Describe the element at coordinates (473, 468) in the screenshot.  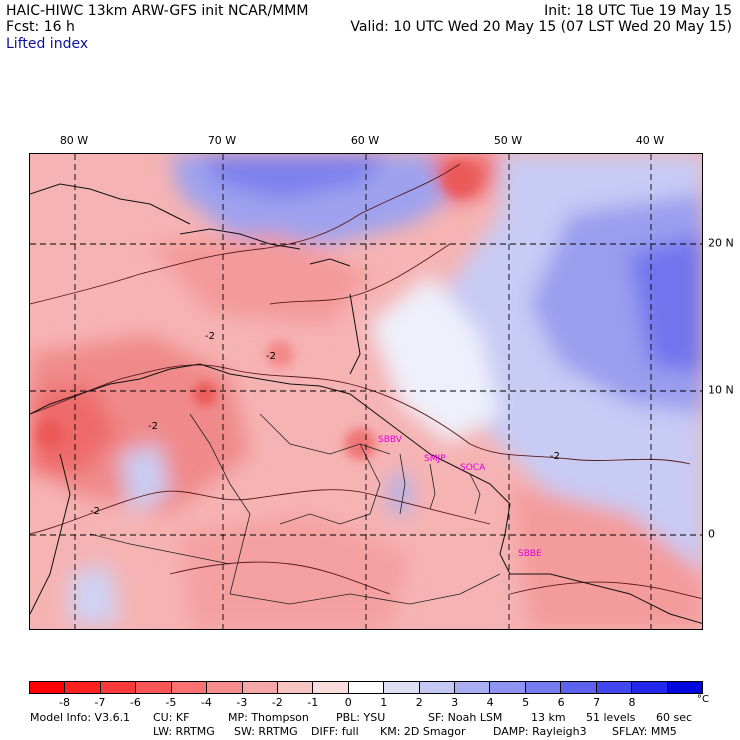
I see `station-label-soca: SOCA` at that location.